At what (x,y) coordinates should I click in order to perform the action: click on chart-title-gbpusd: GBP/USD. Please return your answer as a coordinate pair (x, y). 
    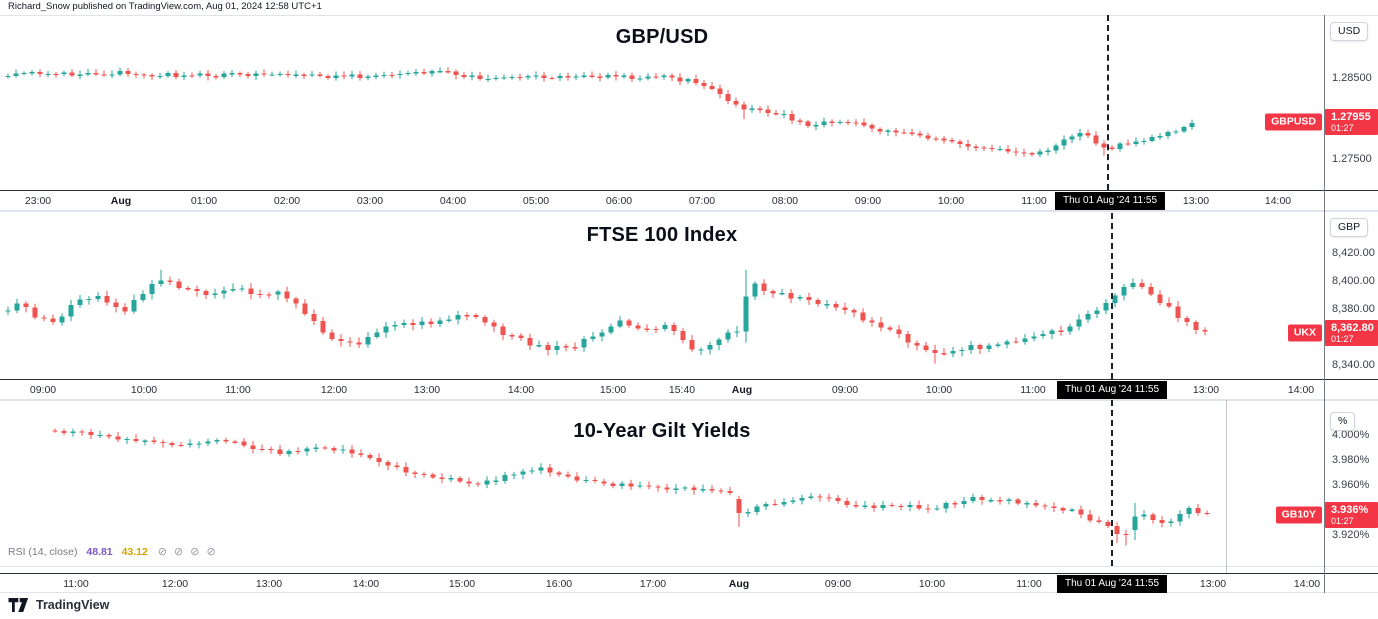
    Looking at the image, I should click on (662, 37).